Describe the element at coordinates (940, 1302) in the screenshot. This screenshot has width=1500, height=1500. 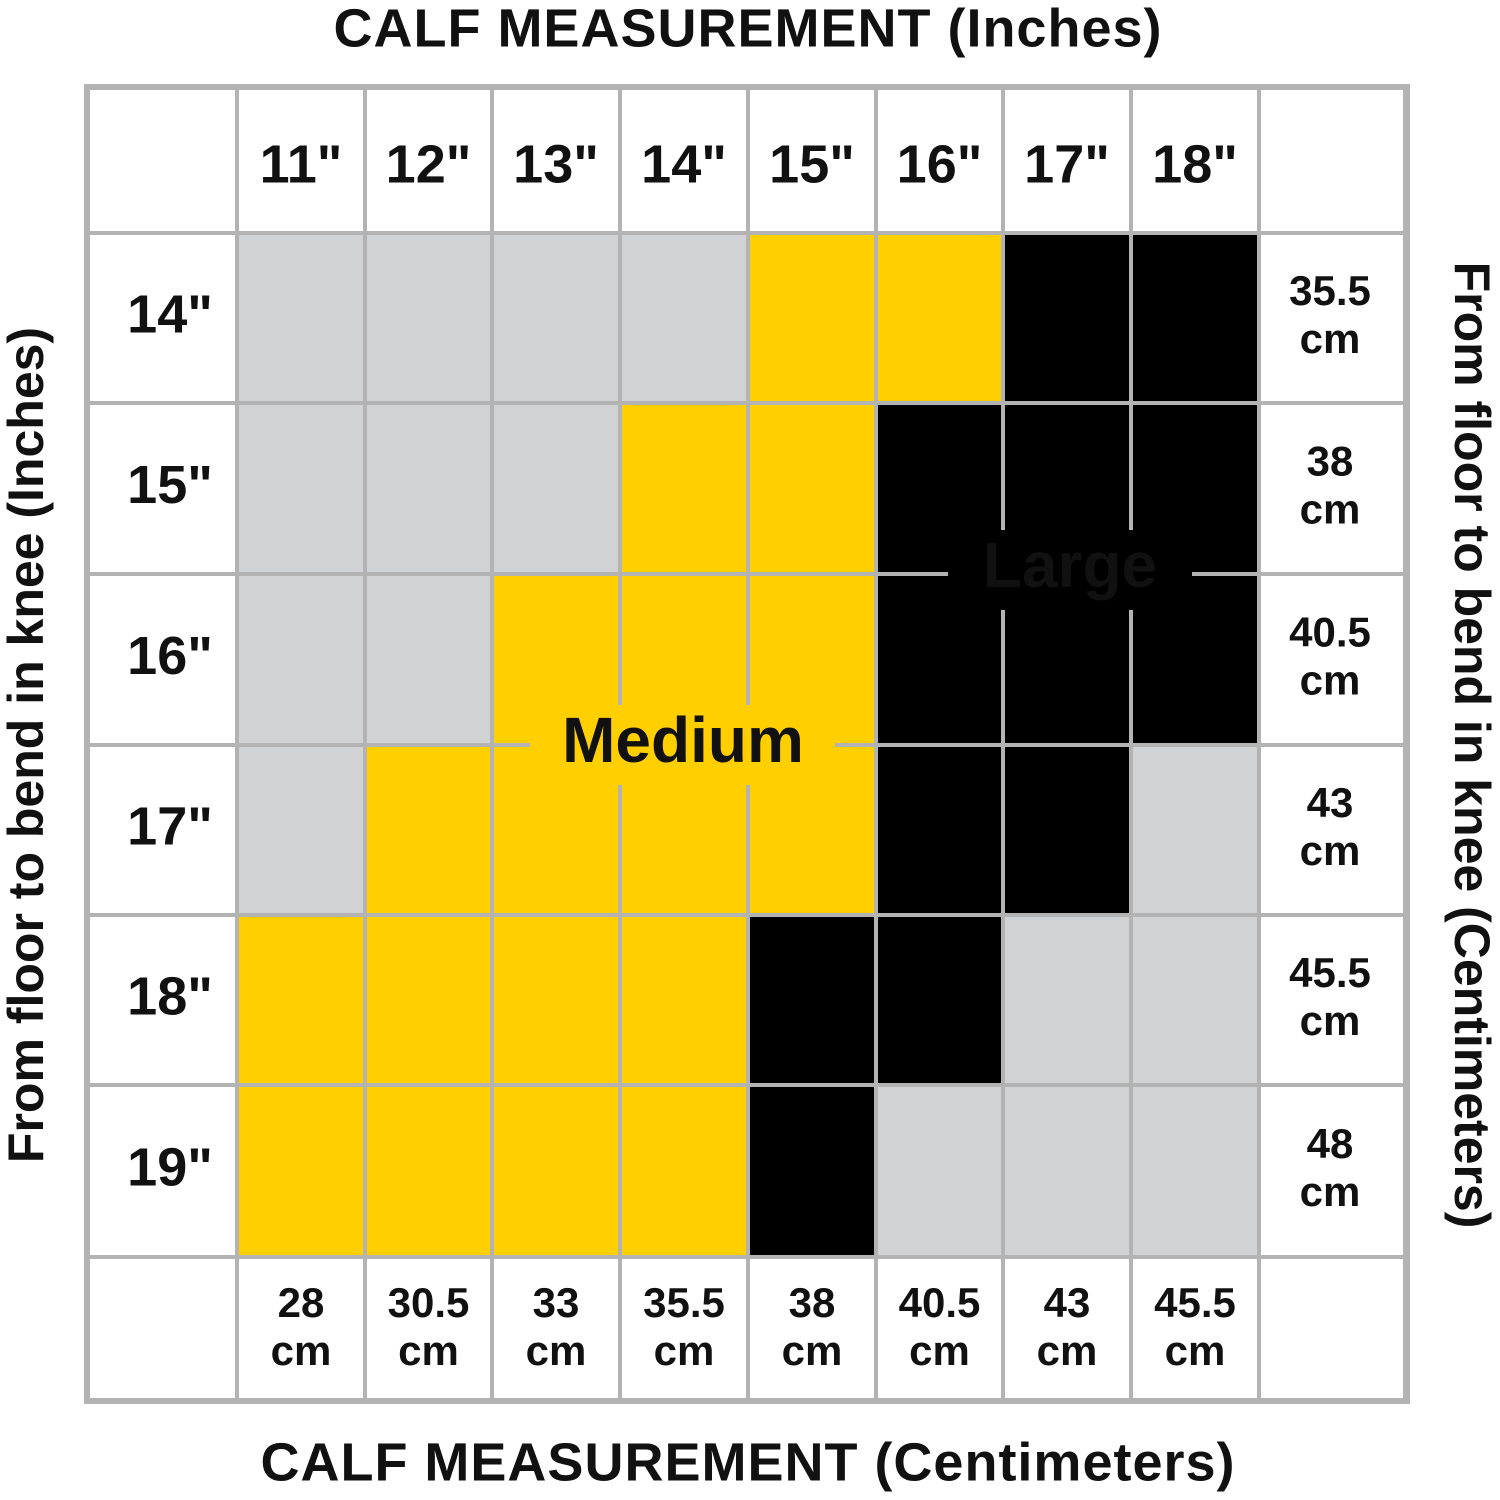
I see `column-cm-value: 40.5` at that location.